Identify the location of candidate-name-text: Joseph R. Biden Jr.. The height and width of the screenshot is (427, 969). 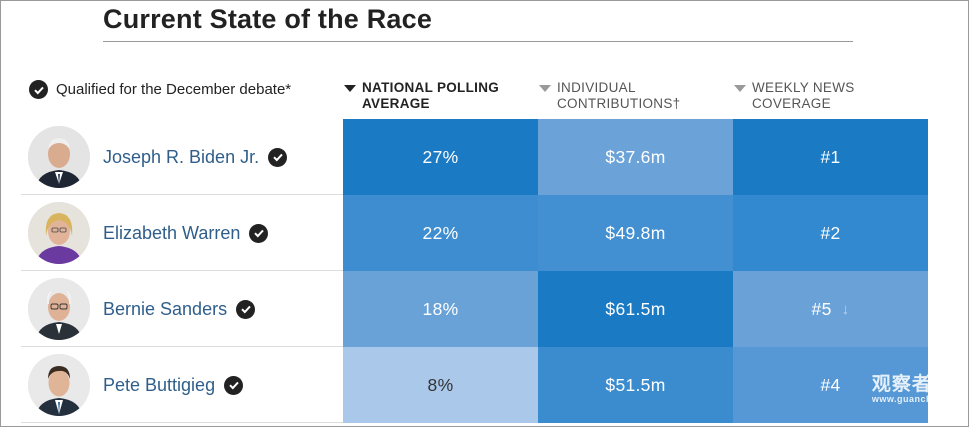
(181, 156).